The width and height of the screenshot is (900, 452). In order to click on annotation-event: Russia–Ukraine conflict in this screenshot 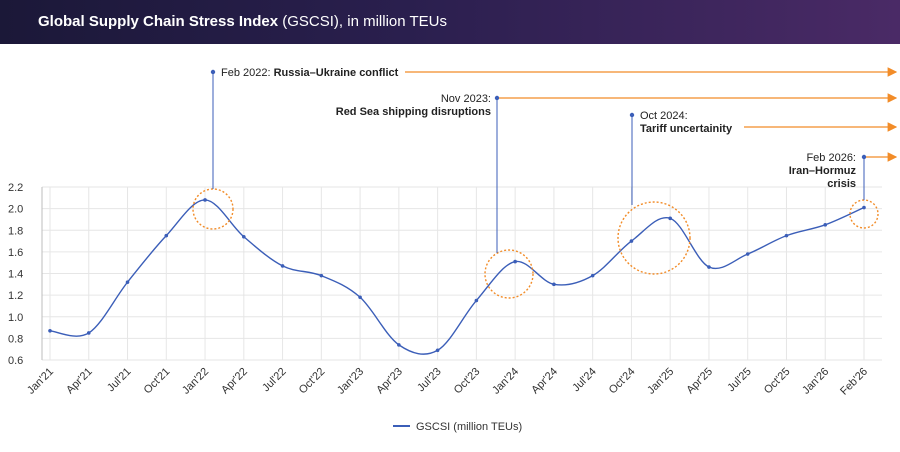, I will do `click(336, 73)`.